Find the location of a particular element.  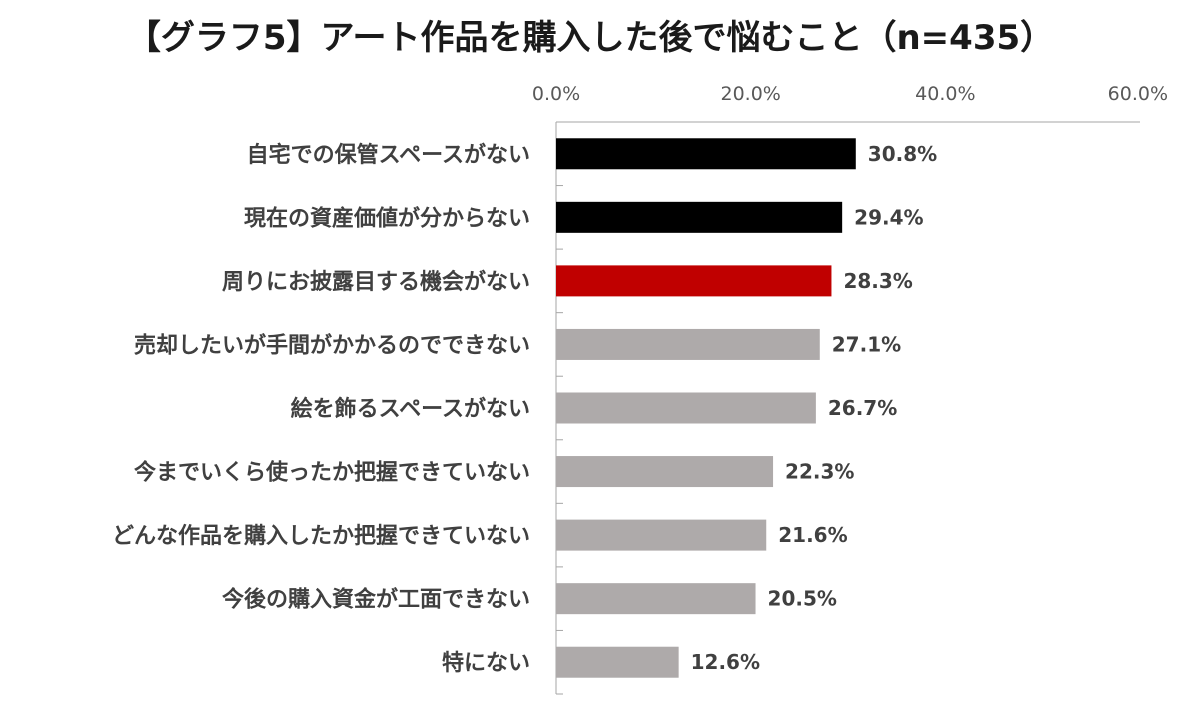

data-label: 28.3% is located at coordinates (877, 281).